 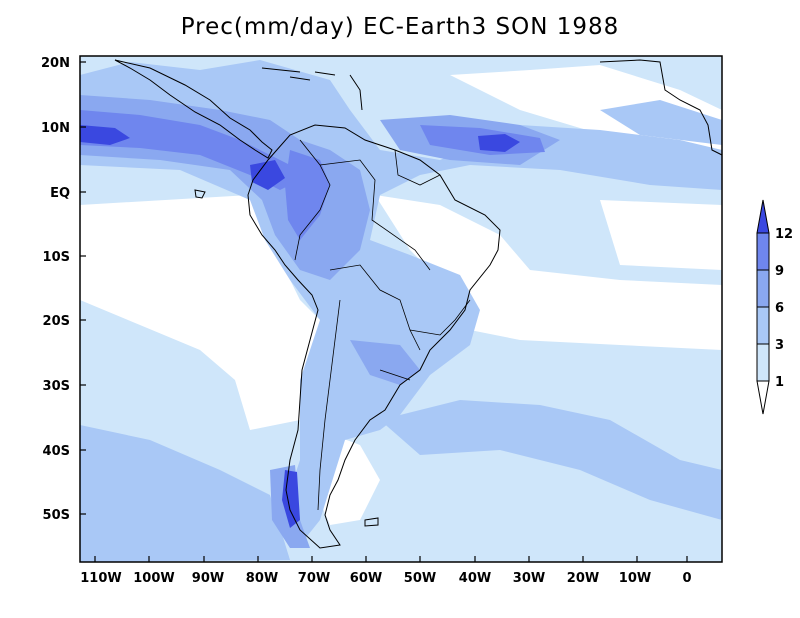 I want to click on coast-africa, so click(x=661, y=107).